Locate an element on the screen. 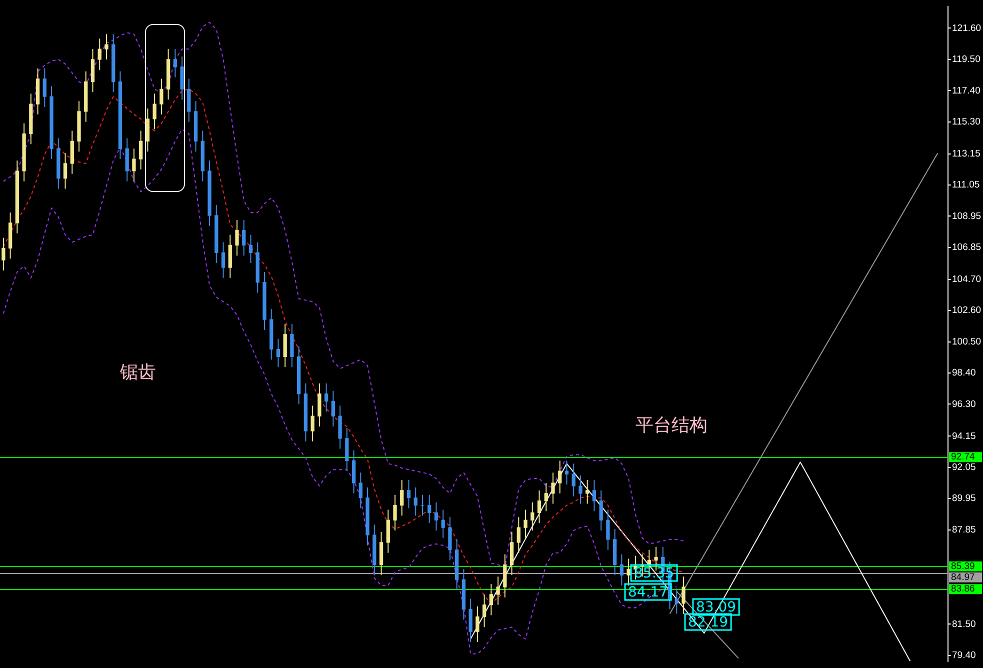 This screenshot has height=668, width=983. annotation: 锯齿 is located at coordinates (138, 372).